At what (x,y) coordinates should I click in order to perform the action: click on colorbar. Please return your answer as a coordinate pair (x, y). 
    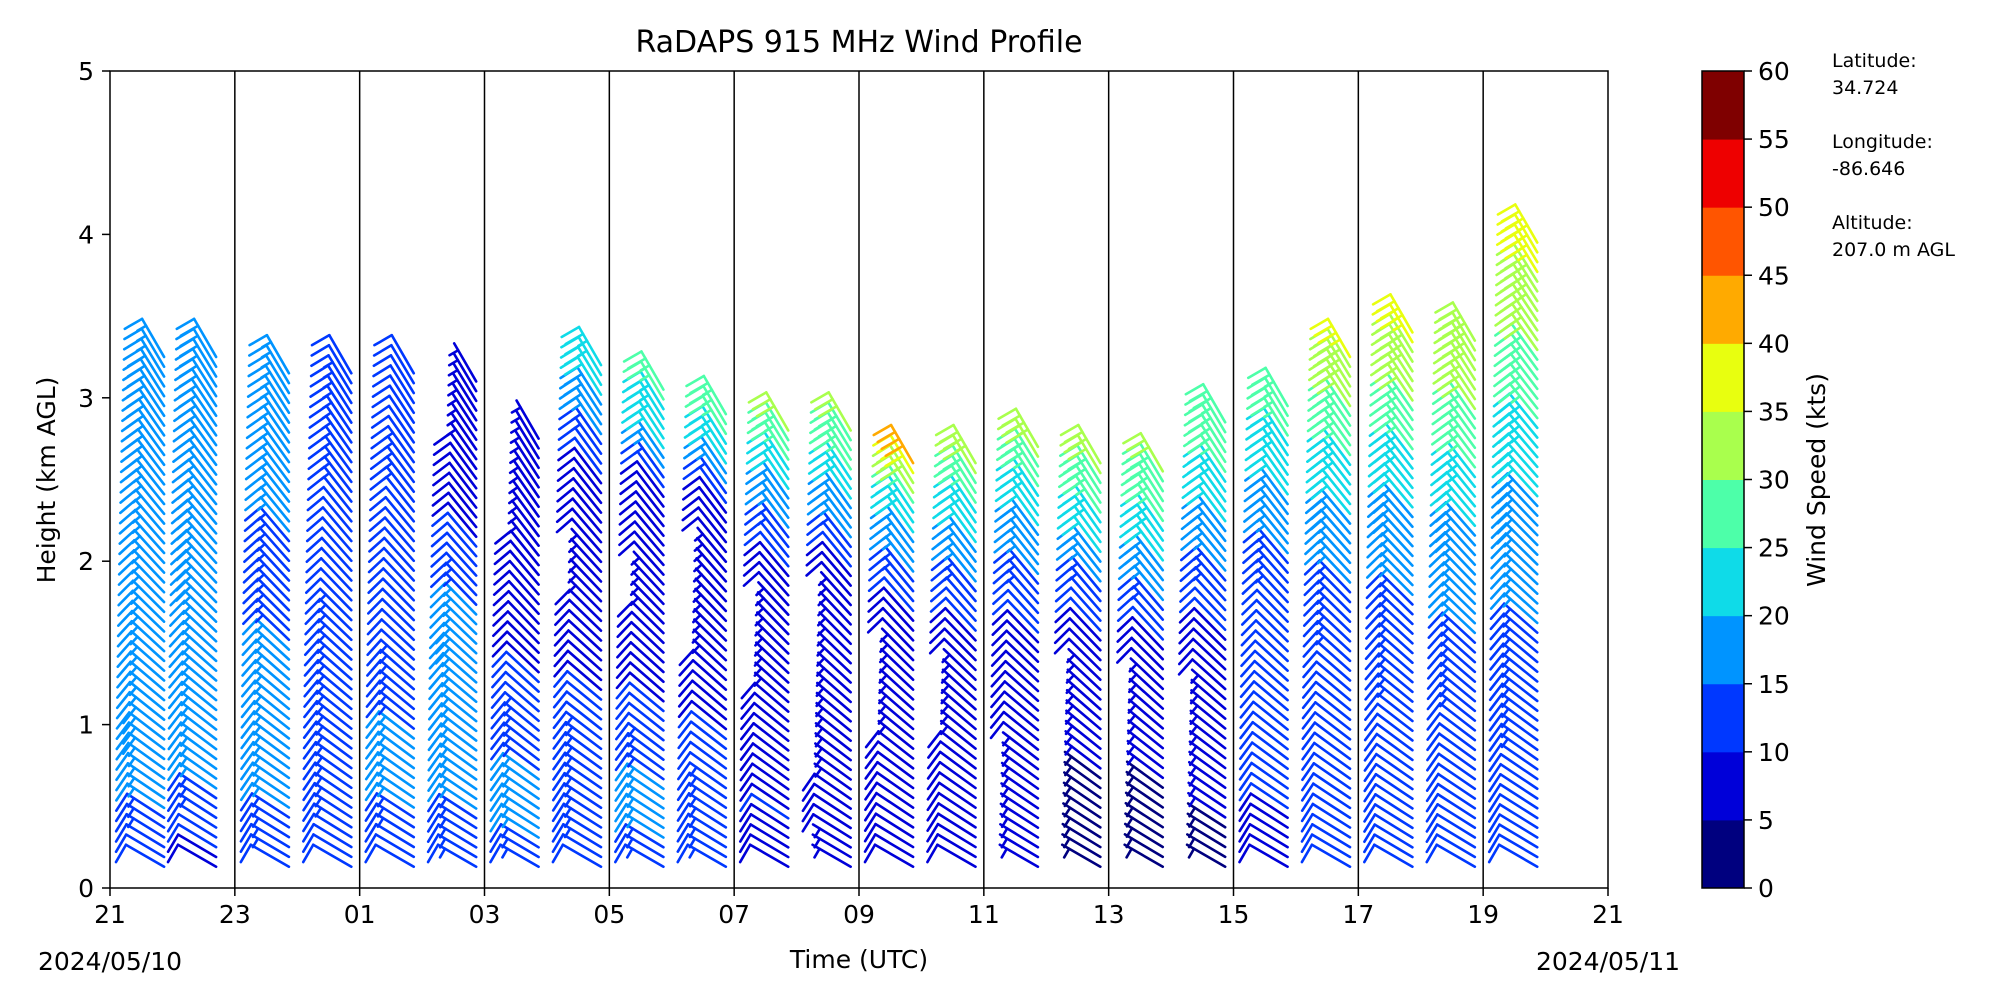
    Looking at the image, I should click on (1723, 480).